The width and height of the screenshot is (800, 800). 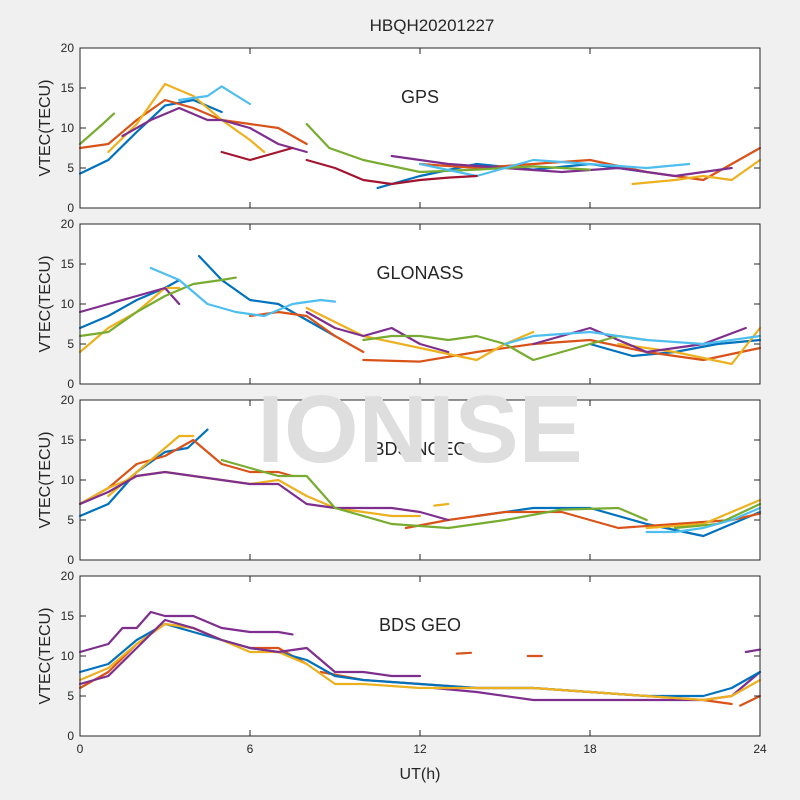 What do you see at coordinates (420, 774) in the screenshot?
I see `x-axis-label: UT(h)` at bounding box center [420, 774].